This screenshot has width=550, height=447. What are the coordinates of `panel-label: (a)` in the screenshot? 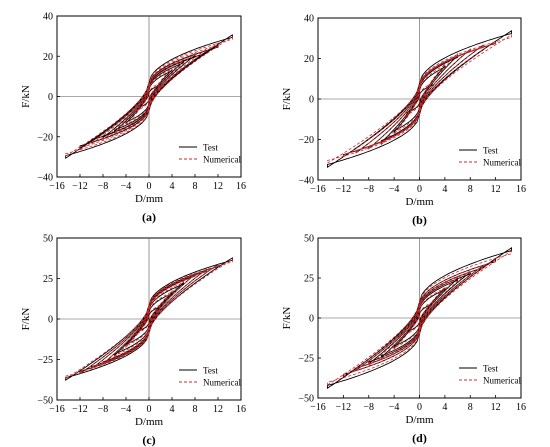 It's located at (149, 217).